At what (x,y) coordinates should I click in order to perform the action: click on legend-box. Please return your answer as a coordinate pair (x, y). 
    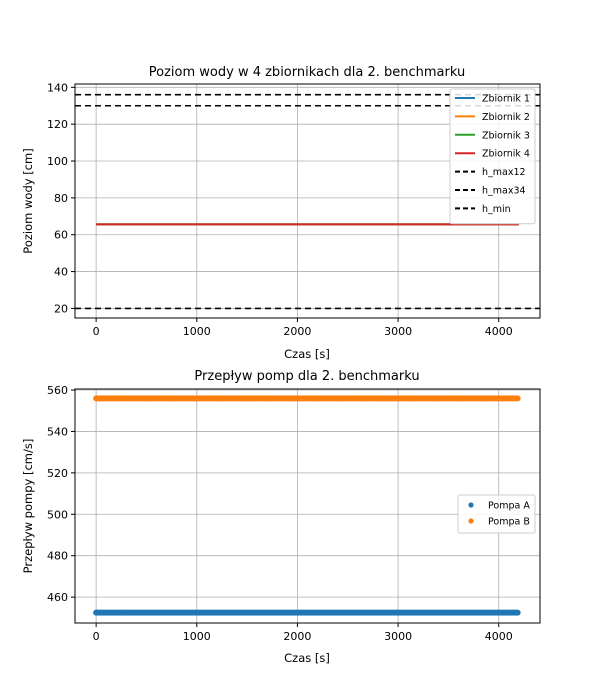
    Looking at the image, I should click on (496, 514).